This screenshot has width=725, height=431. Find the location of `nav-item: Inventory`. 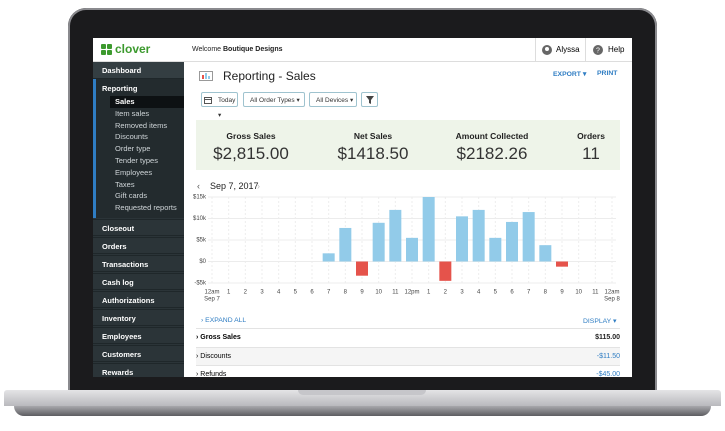

nav-item: Inventory is located at coordinates (138, 317).